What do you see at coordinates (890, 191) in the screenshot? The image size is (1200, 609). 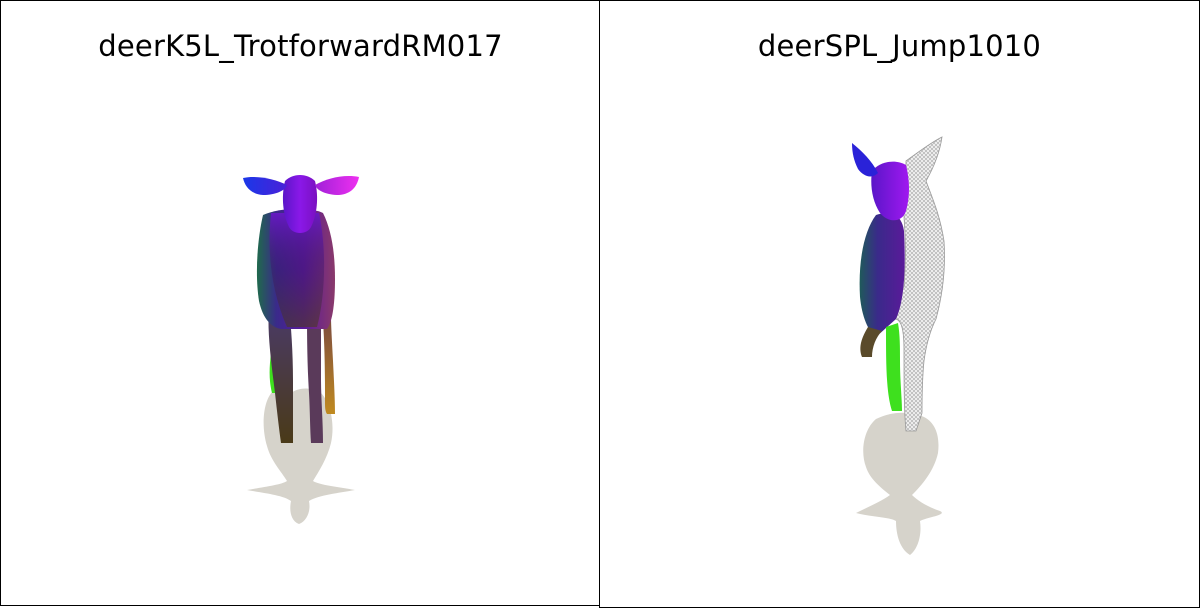 I see `right-deer-head` at bounding box center [890, 191].